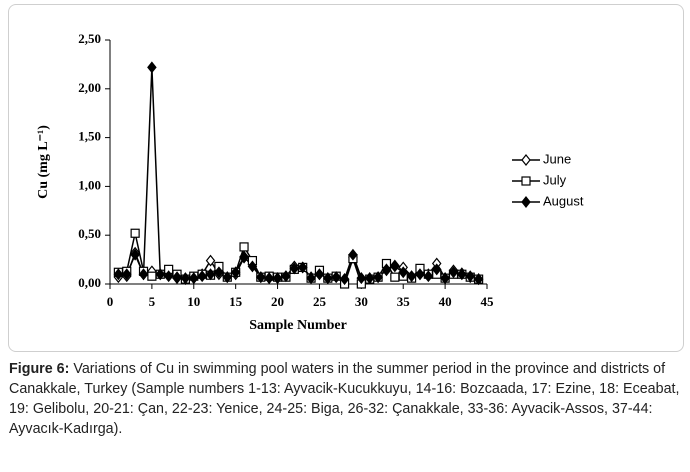  Describe the element at coordinates (563, 200) in the screenshot. I see `legend-label: August` at that location.